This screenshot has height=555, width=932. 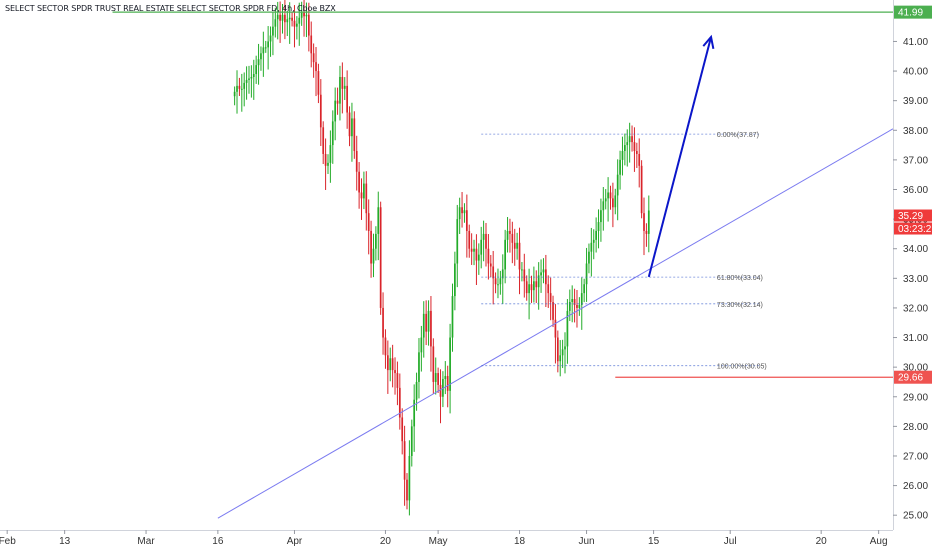 I want to click on y-tick-label: 36.00, so click(x=915, y=190).